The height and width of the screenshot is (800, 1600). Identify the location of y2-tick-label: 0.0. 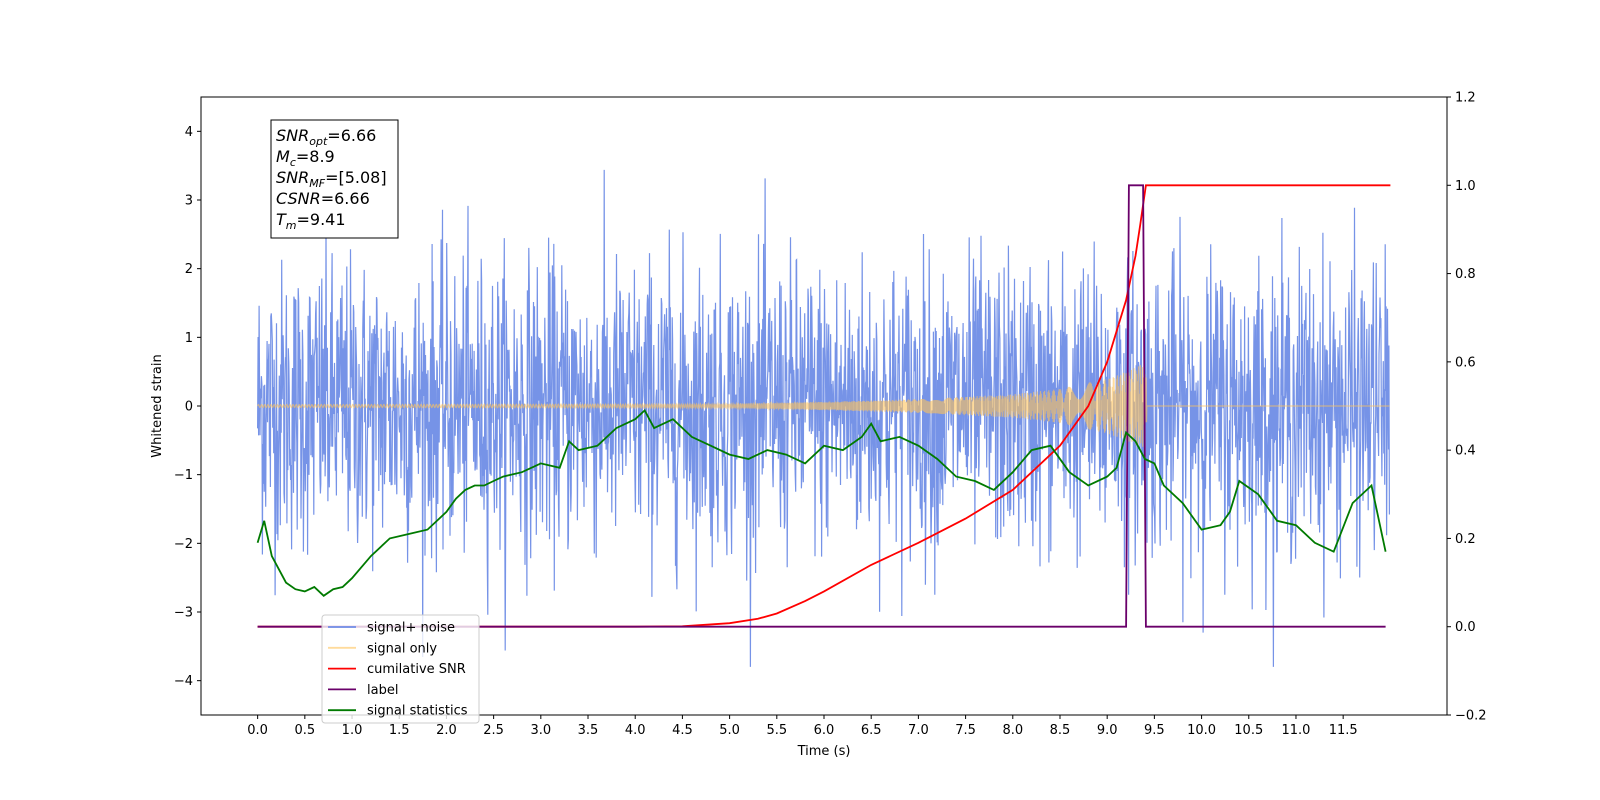
(1465, 627).